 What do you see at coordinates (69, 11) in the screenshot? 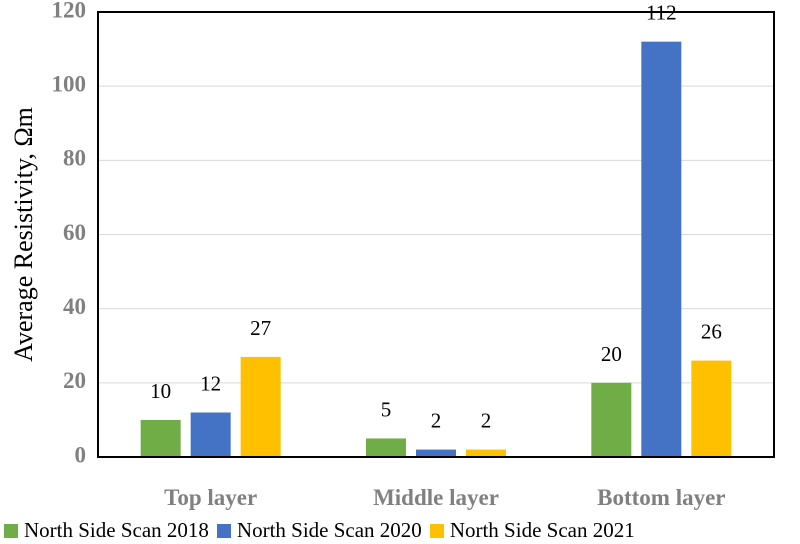
I see `y-tick-label: 120` at bounding box center [69, 11].